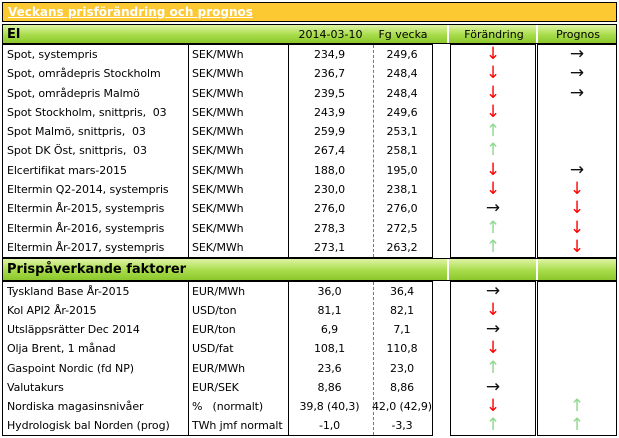  I want to click on row-previous-value: 82,1, so click(402, 311).